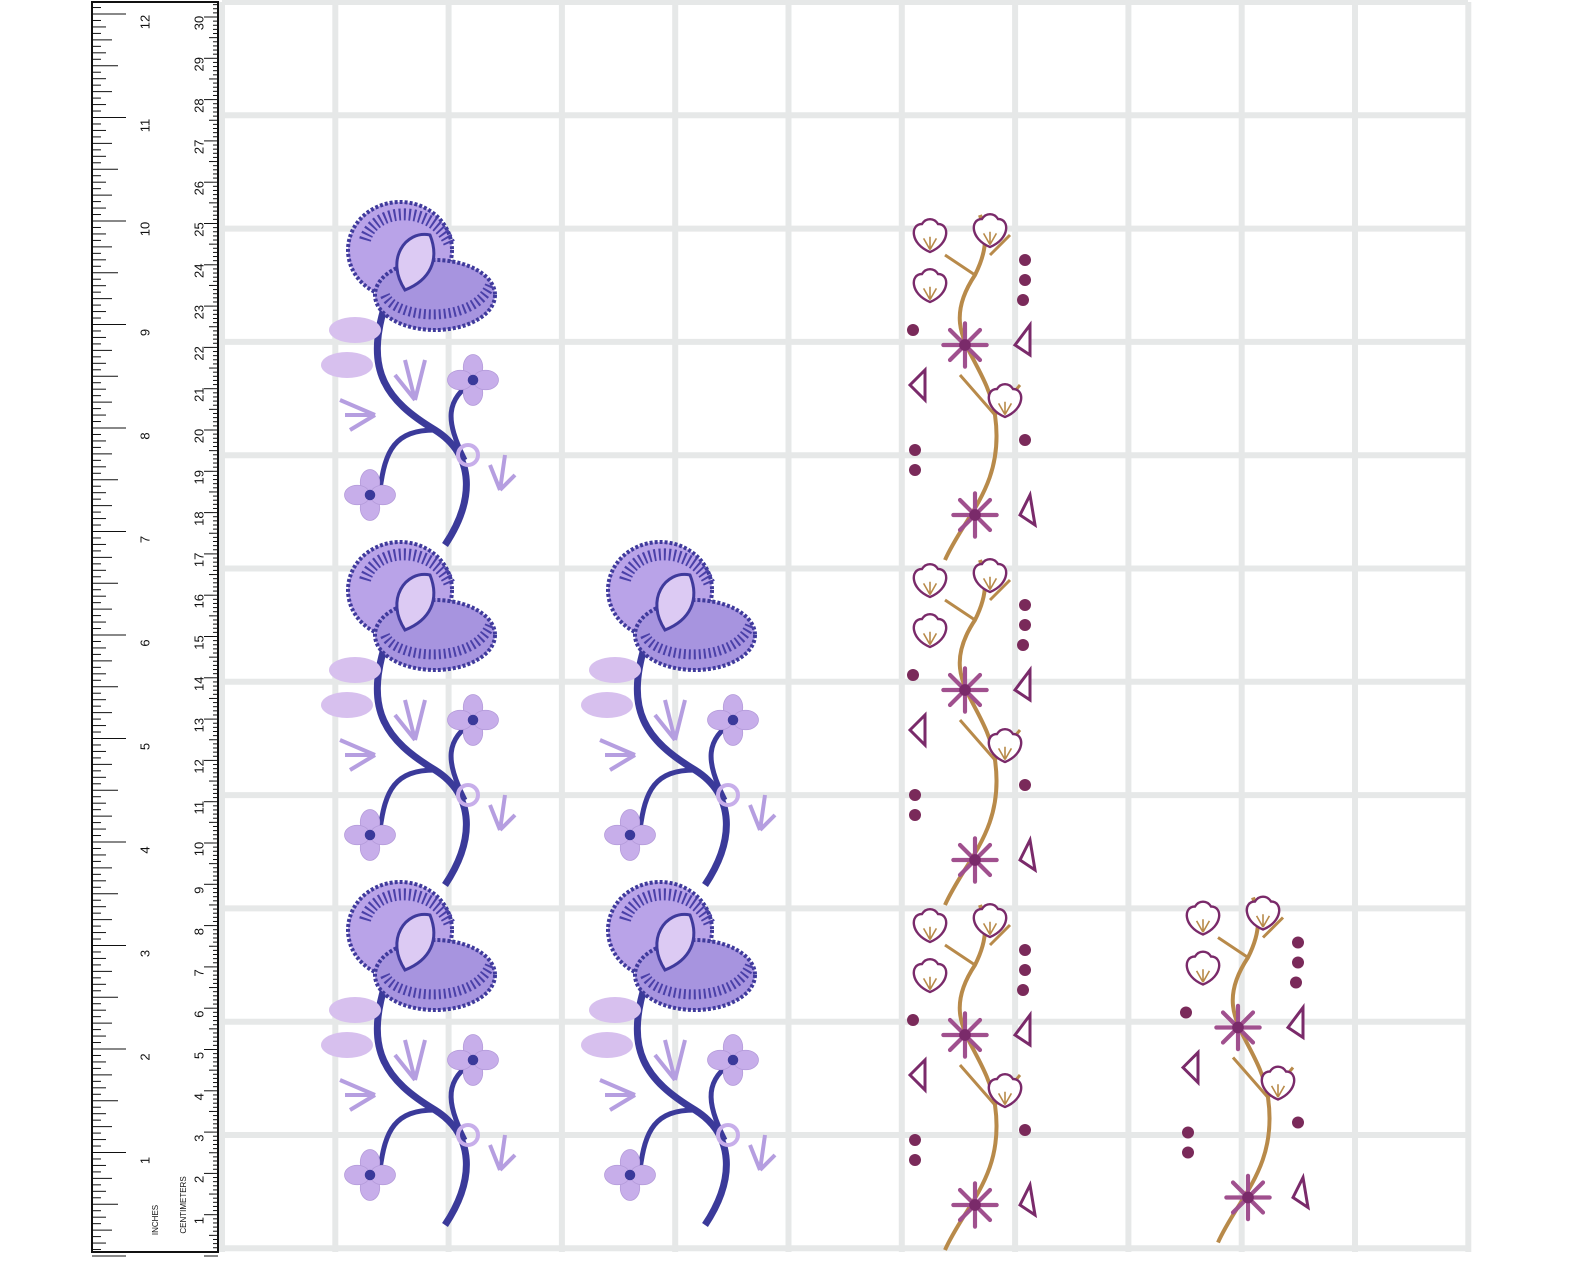 Image resolution: width=1588 pixels, height=1270 pixels. Describe the element at coordinates (144, 332) in the screenshot. I see `inch-label: 9` at that location.